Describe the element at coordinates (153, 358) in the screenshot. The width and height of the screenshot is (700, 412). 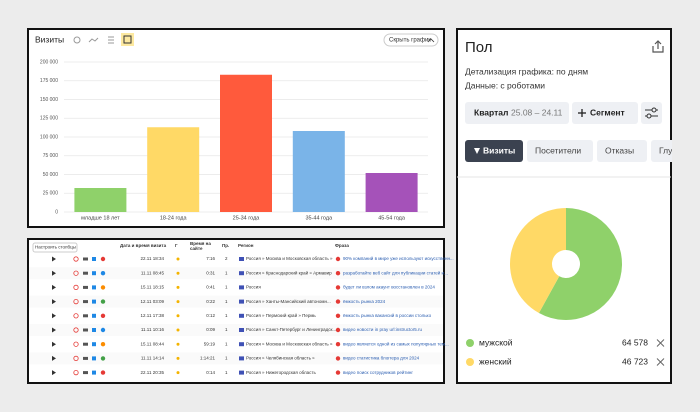
I see `table-cell: 11.11 14:14` at that location.